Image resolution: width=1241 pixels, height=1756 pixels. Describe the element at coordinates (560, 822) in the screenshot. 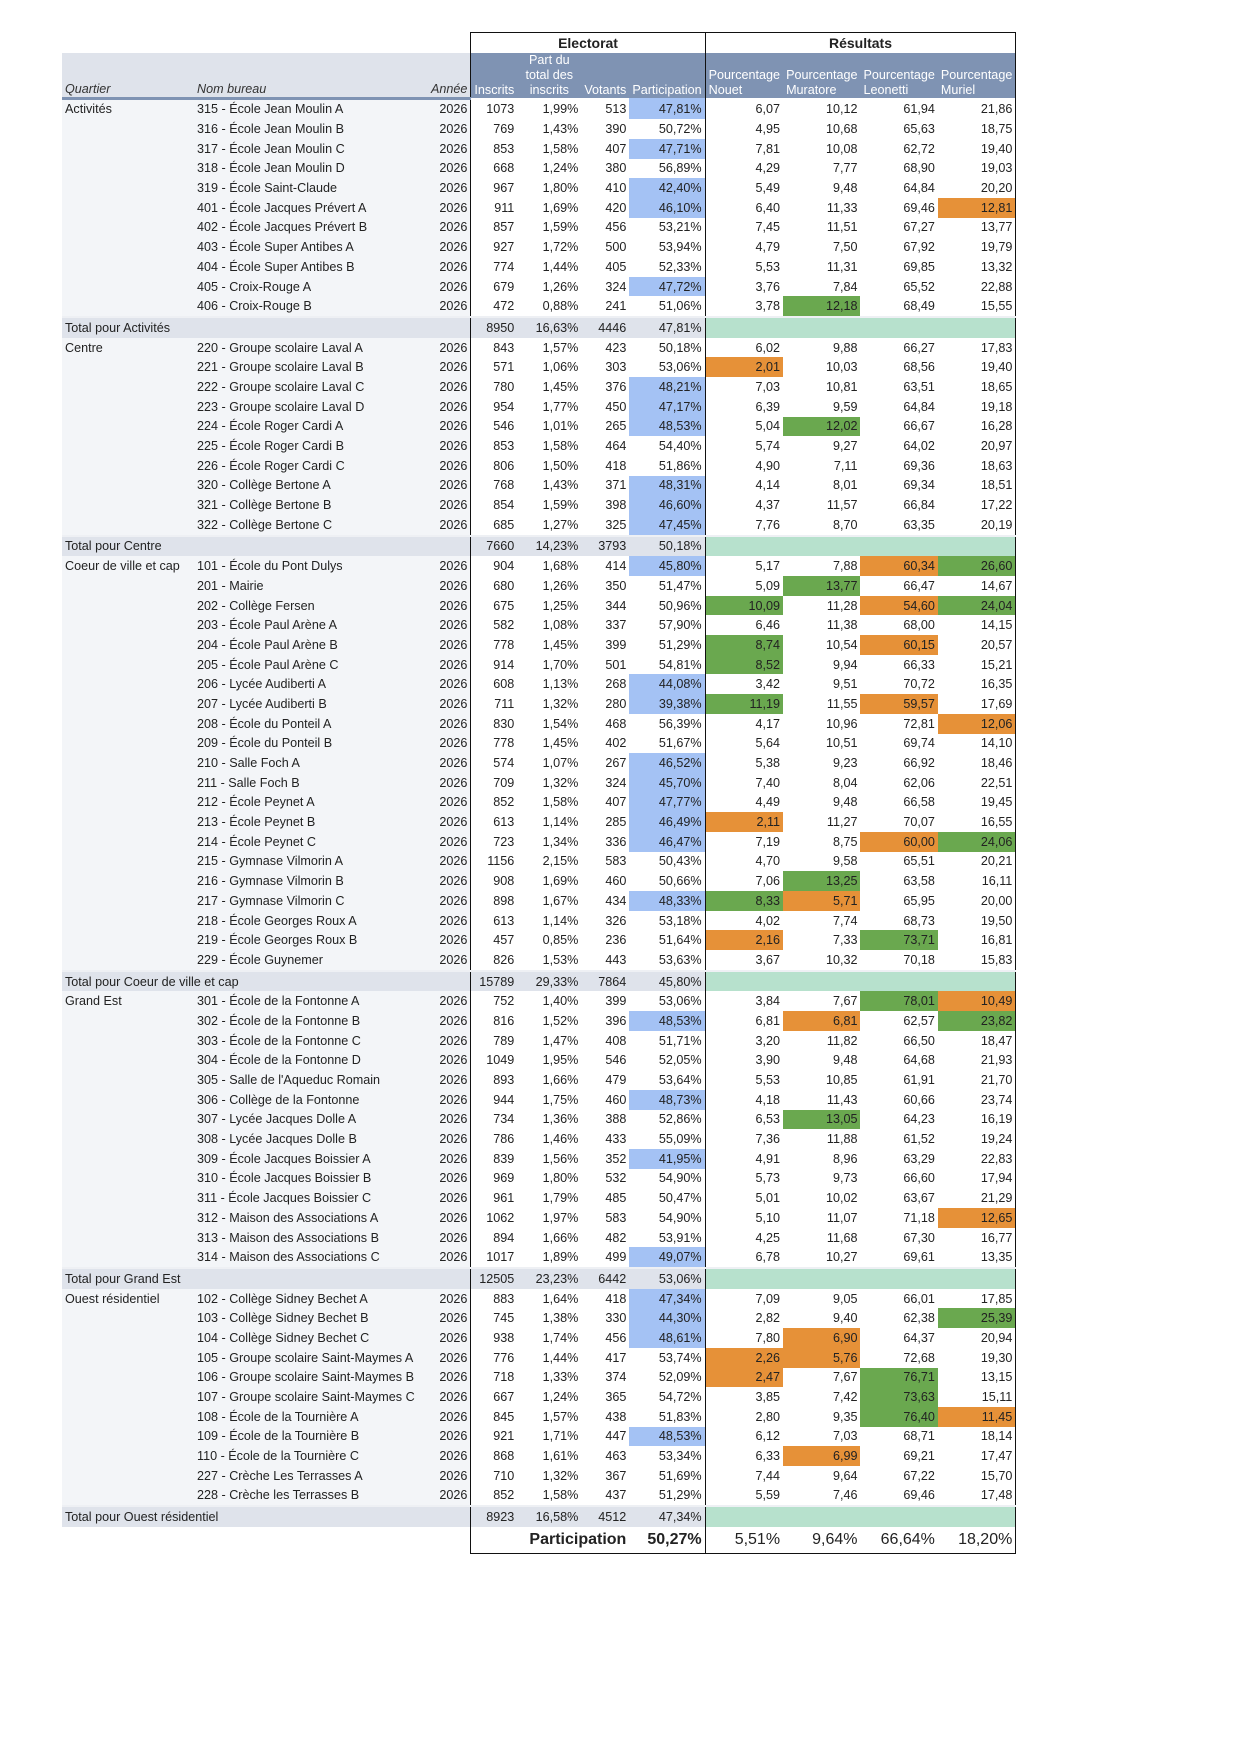

I see `part-inscrits: 1,14%` at that location.